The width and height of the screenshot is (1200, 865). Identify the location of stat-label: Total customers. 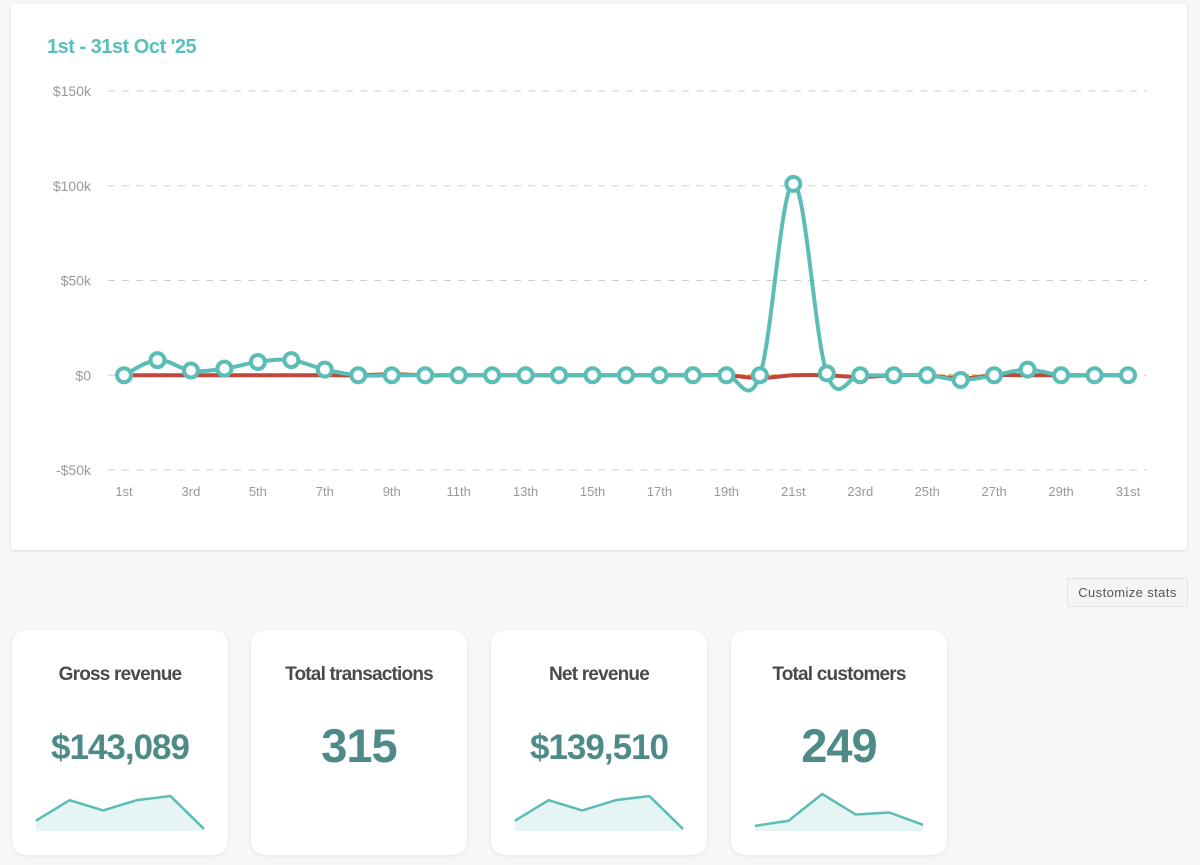
(839, 674).